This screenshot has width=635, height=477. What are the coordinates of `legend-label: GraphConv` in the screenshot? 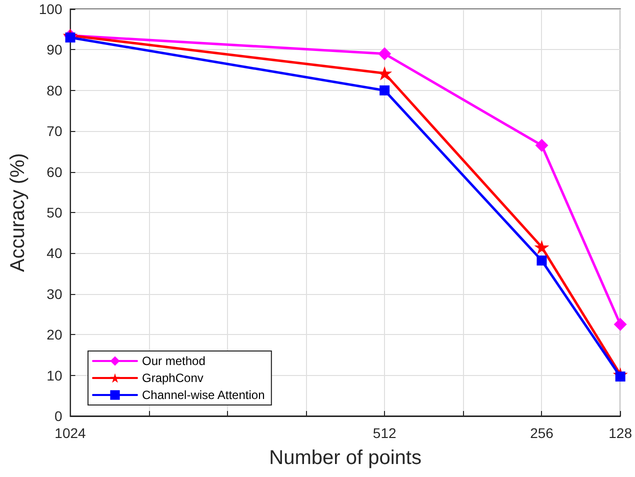 It's located at (173, 378).